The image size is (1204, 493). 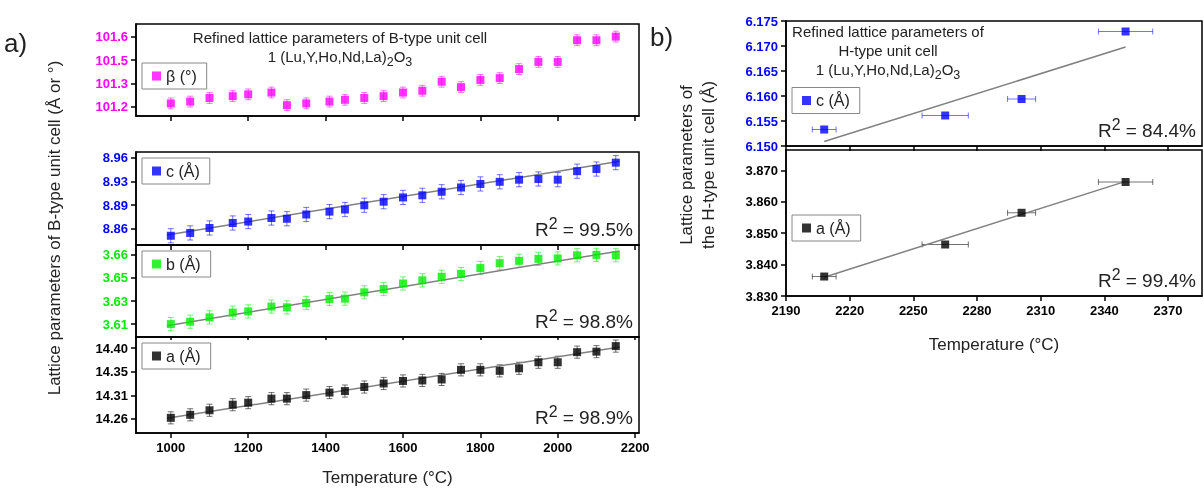 What do you see at coordinates (761, 121) in the screenshot?
I see `y-tick-label: 6.155` at bounding box center [761, 121].